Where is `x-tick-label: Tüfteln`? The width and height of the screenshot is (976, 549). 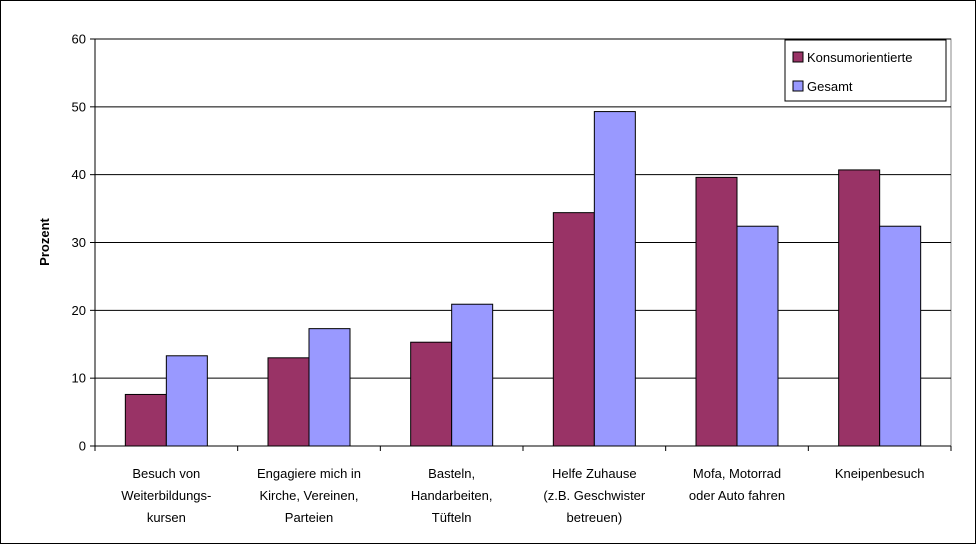
x-tick-label: Tüfteln is located at coordinates (452, 517).